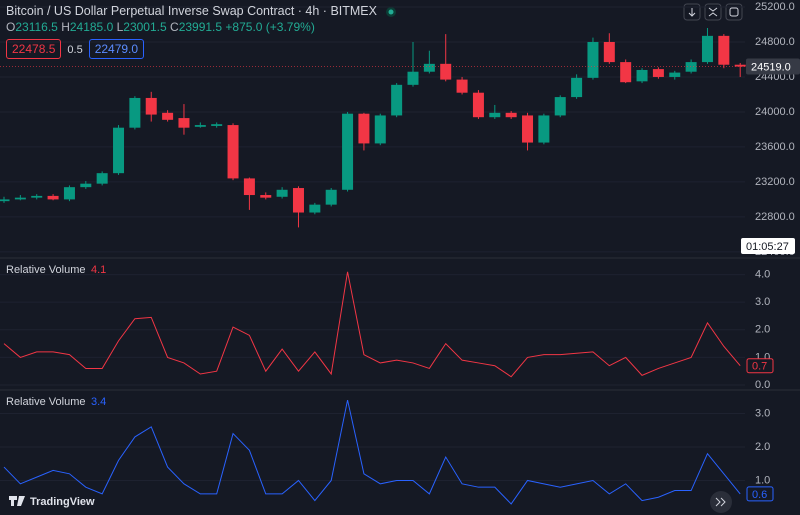 The image size is (800, 515). What do you see at coordinates (145, 27) in the screenshot?
I see `ohlc-value: 23001.5` at bounding box center [145, 27].